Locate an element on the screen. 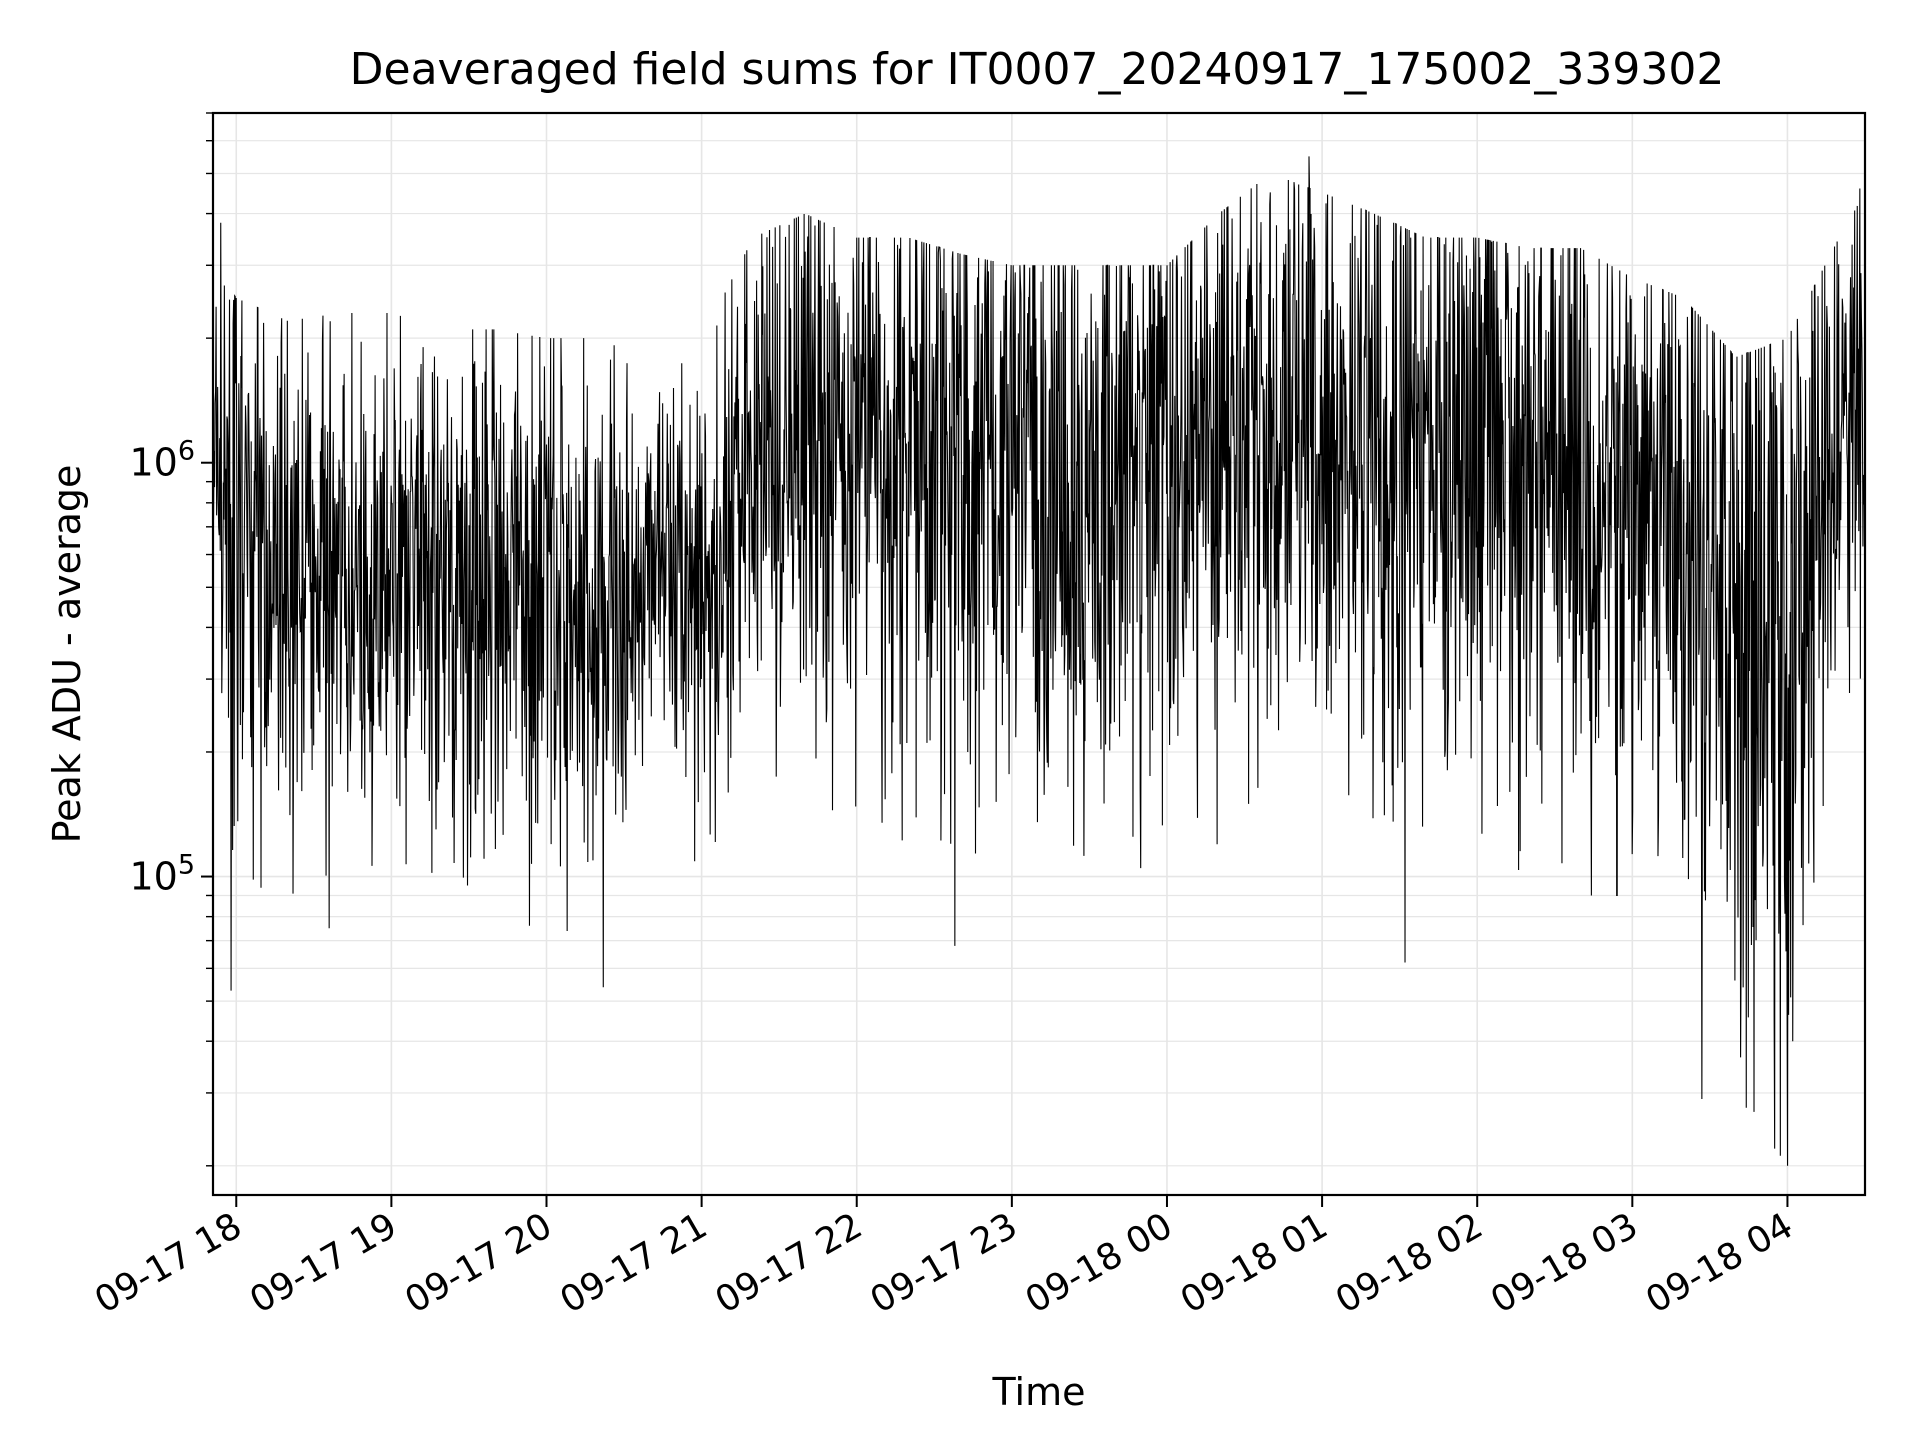 The height and width of the screenshot is (1440, 1920). x-tick-label: 09-17 22 is located at coordinates (789, 1263).